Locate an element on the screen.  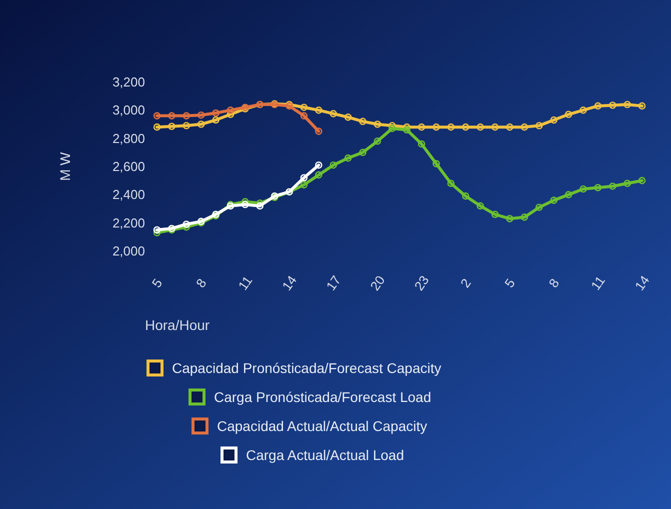
x-tick-label: 20 is located at coordinates (377, 283).